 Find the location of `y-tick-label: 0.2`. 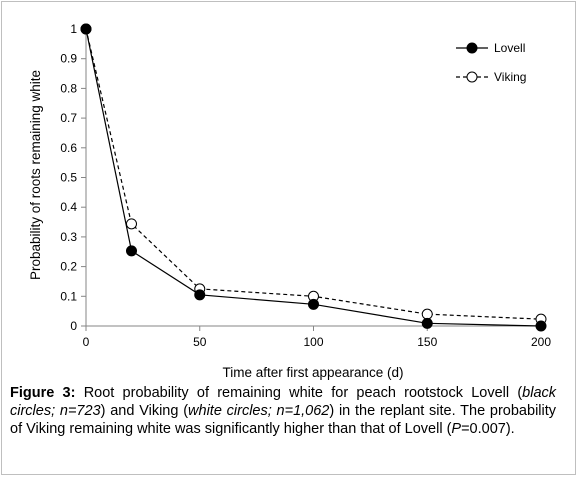

y-tick-label: 0.2 is located at coordinates (68, 267).